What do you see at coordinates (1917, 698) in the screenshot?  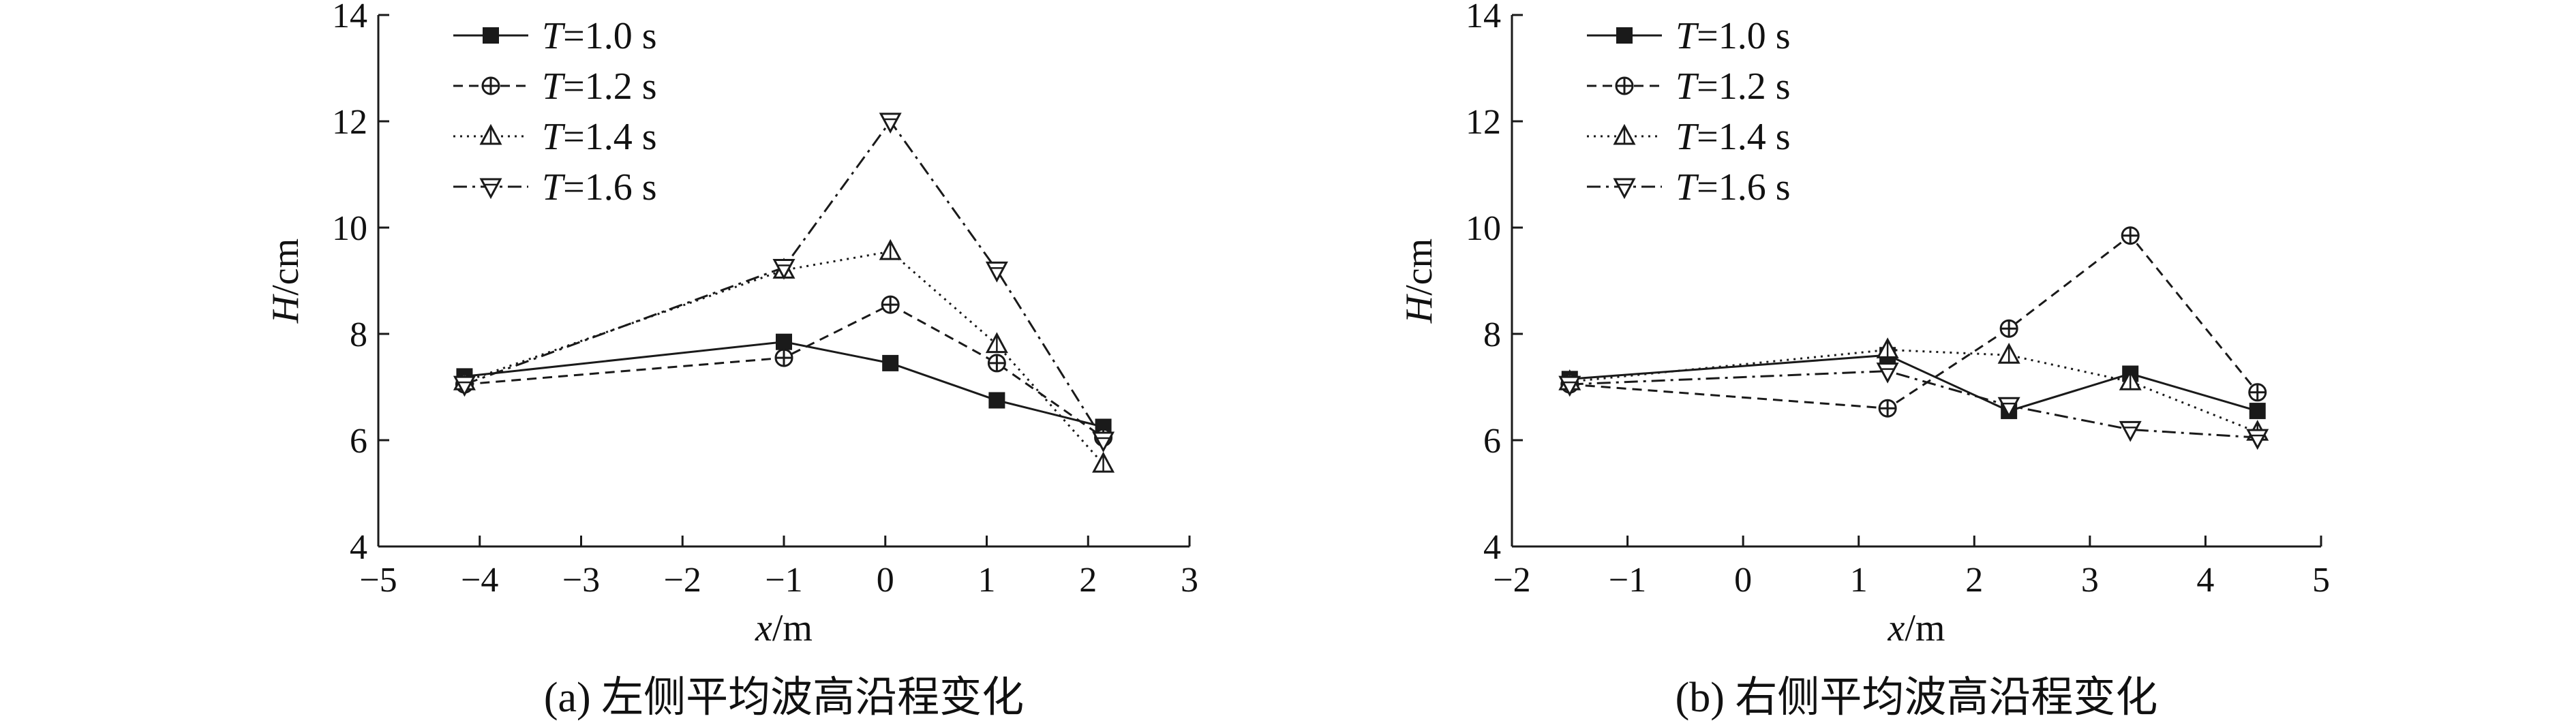 I see `panel-caption: (b) 右侧平均波高沿程变化` at bounding box center [1917, 698].